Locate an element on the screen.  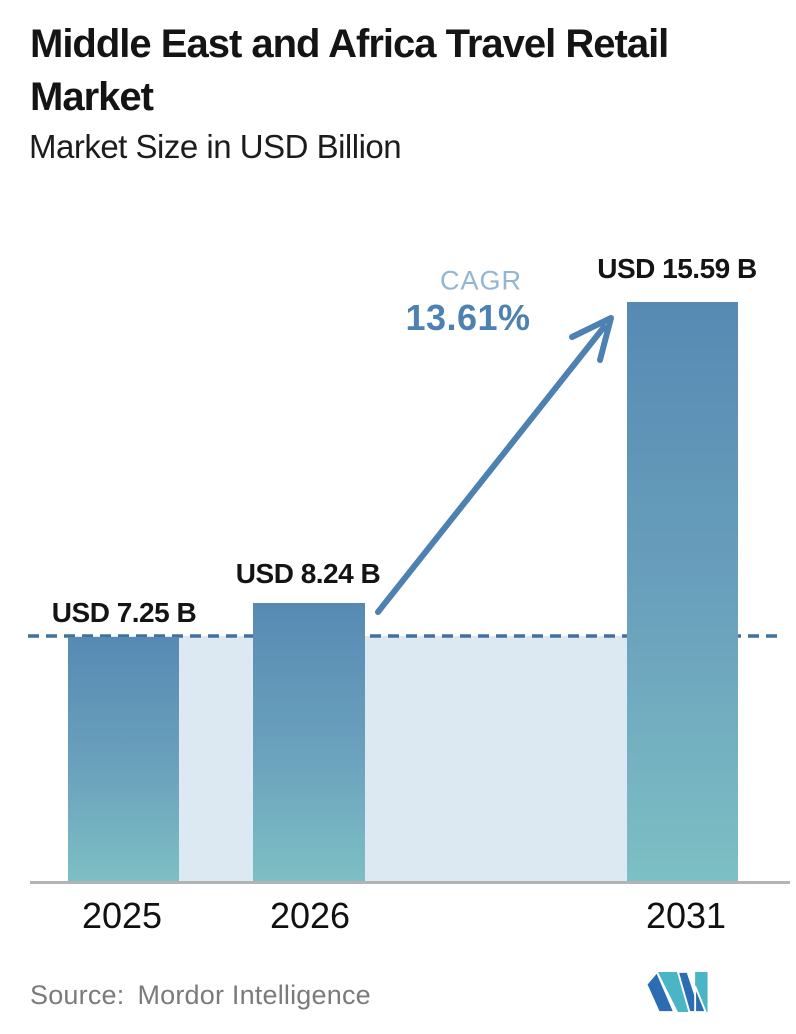
chart-subtitle: Market Size in USD Billion is located at coordinates (215, 146).